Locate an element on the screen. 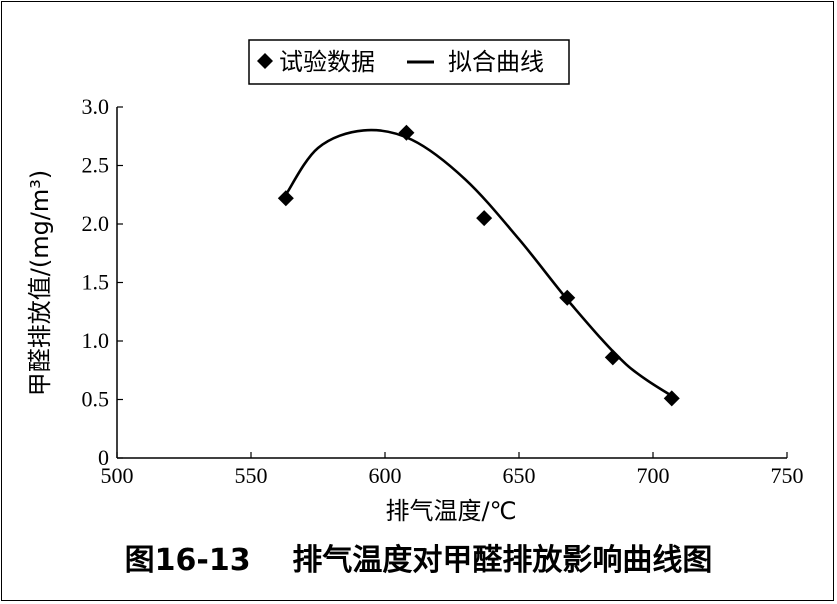  x-axis-label: 排气温度/℃ is located at coordinates (450, 511).